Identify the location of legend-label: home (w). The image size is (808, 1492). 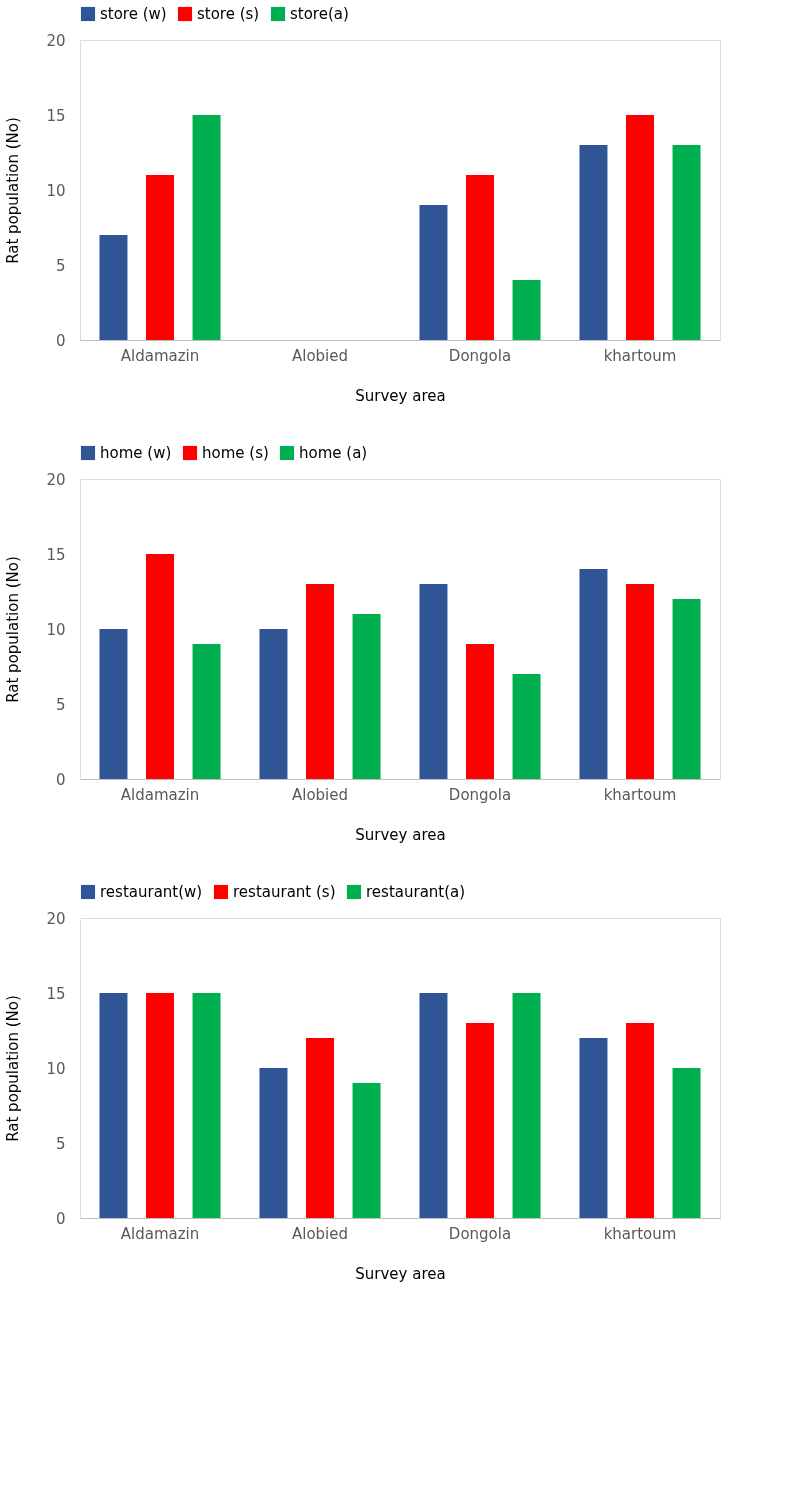
(136, 453).